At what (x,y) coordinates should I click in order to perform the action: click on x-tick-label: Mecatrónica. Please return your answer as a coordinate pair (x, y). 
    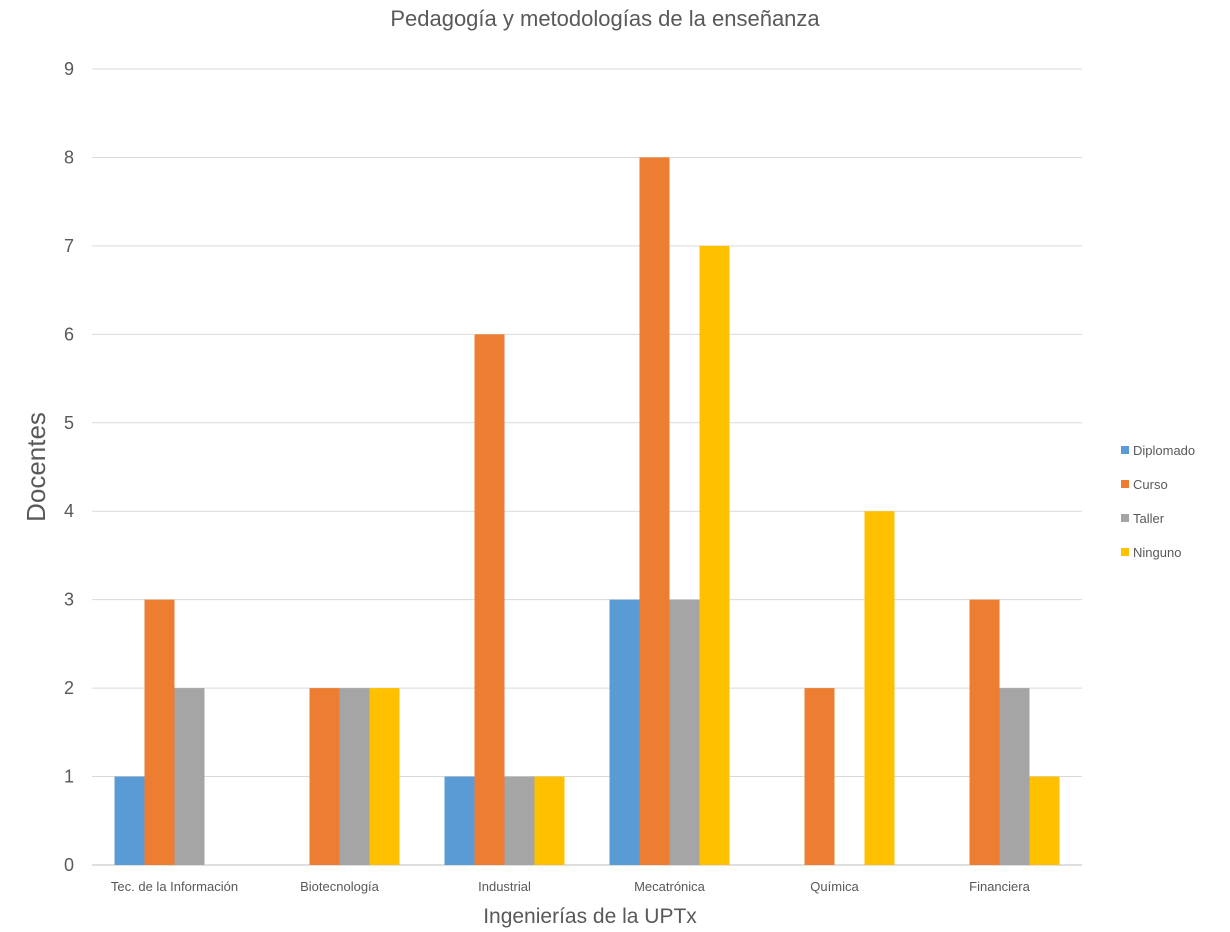
    Looking at the image, I should click on (670, 886).